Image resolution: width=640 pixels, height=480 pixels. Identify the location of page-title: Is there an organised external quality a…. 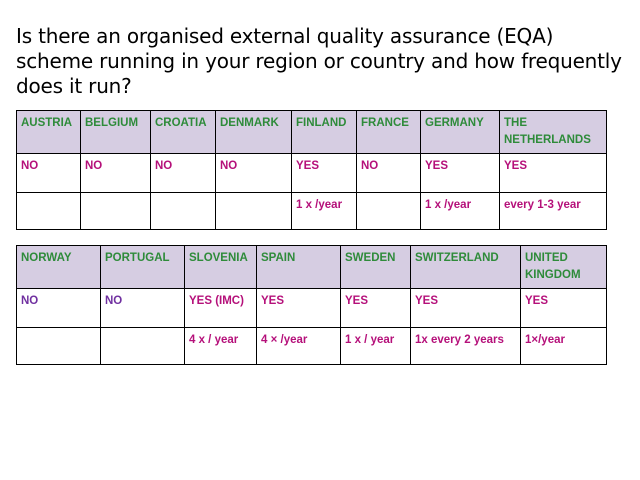
(319, 61).